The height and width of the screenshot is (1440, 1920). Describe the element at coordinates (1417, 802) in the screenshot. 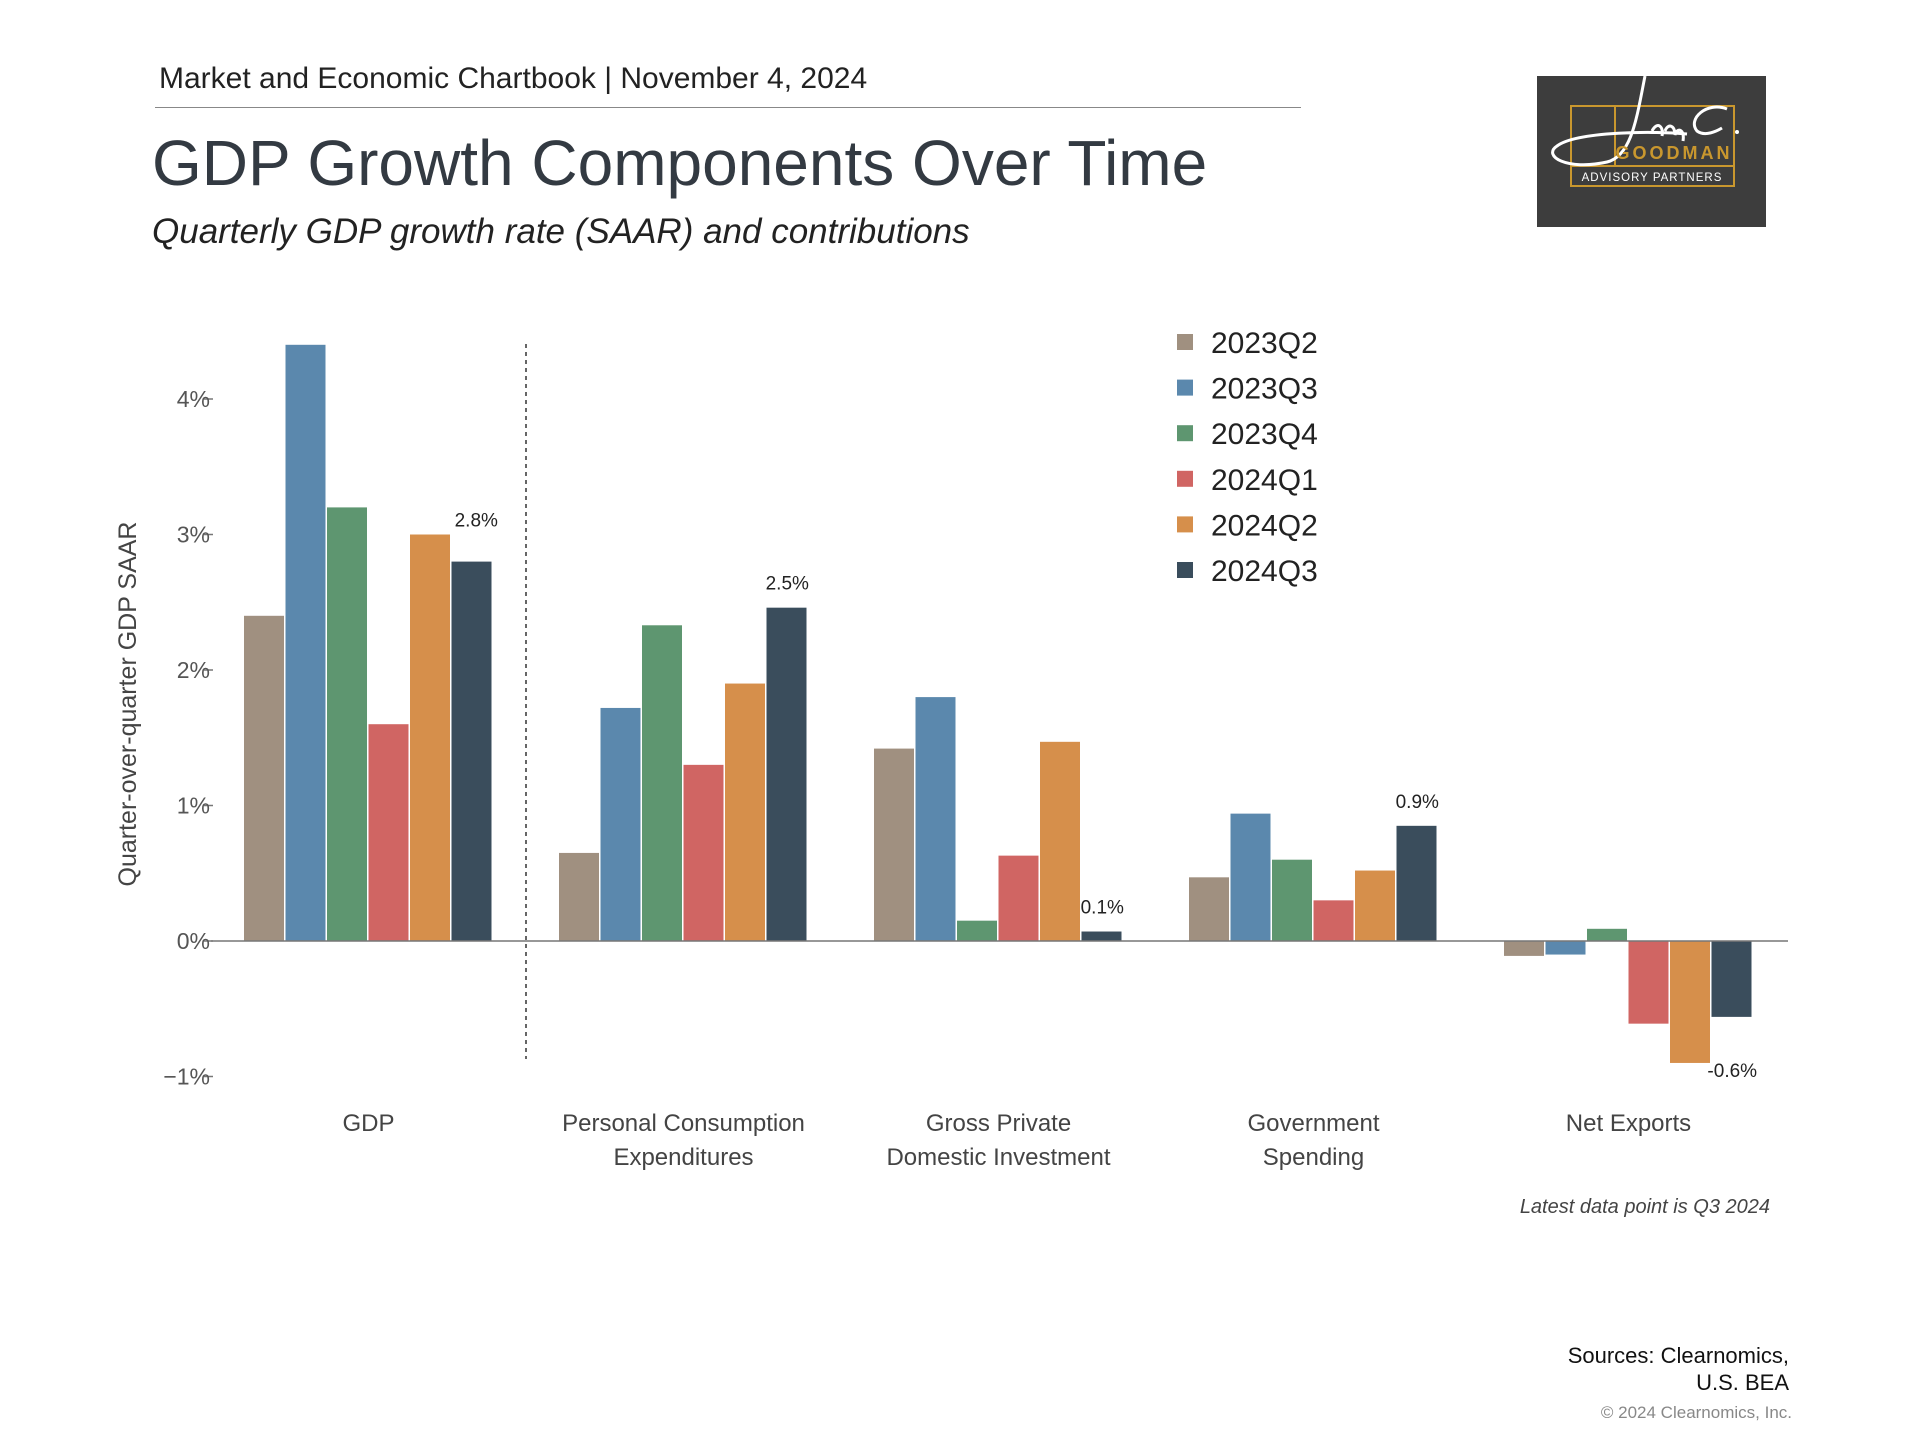

I see `data-label: 0.9%` at that location.